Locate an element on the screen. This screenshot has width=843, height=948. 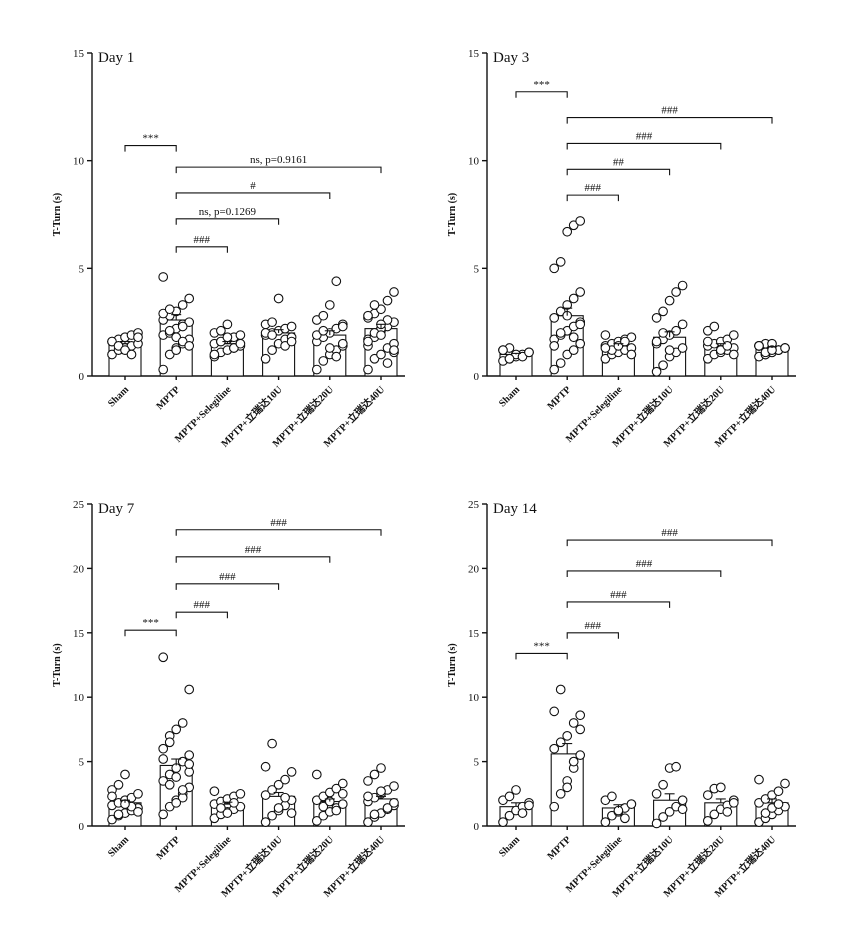
panel-title: Day 3 is located at coordinates (511, 58).